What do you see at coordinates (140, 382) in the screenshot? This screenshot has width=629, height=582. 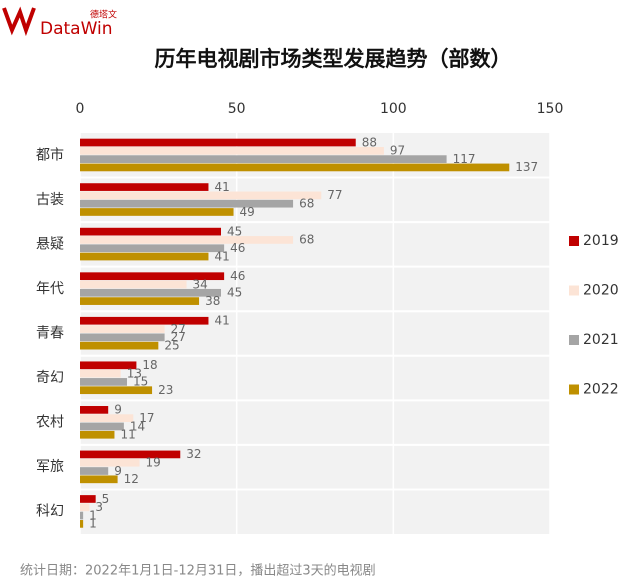 I see `value-label: 15` at bounding box center [140, 382].